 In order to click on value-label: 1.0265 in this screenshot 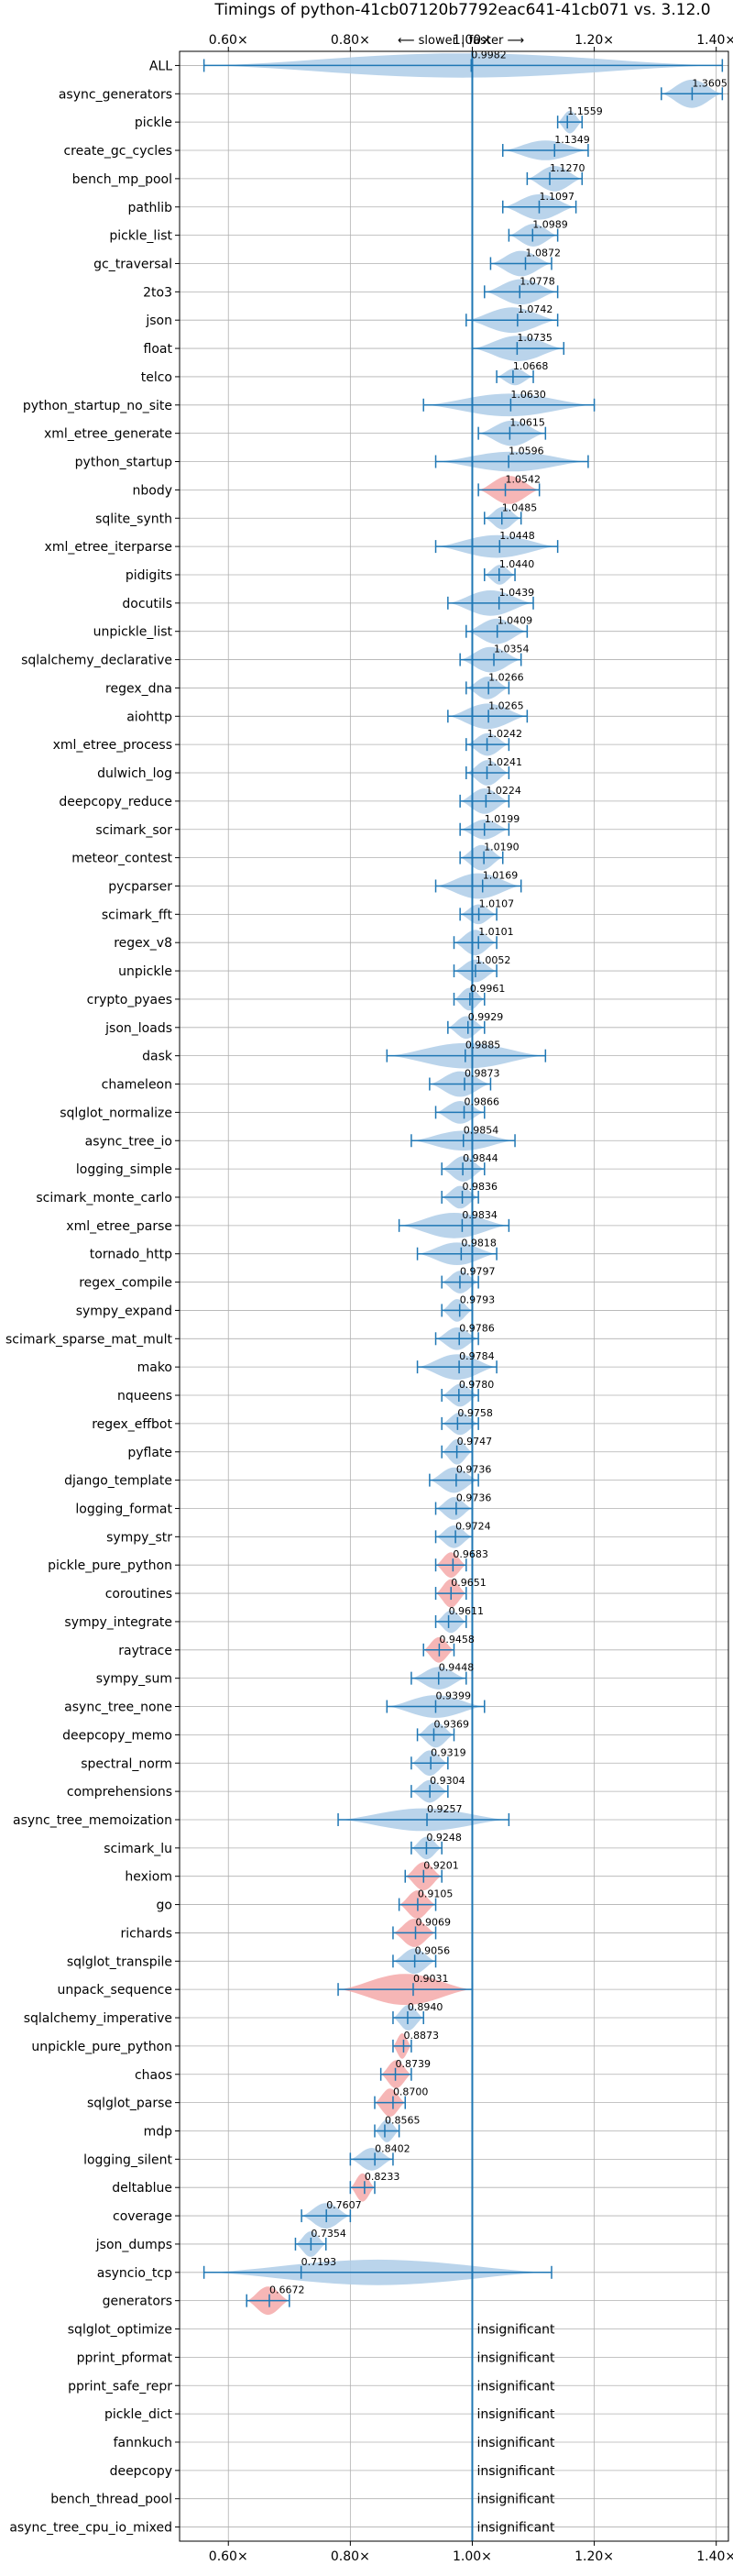, I will do `click(506, 705)`.